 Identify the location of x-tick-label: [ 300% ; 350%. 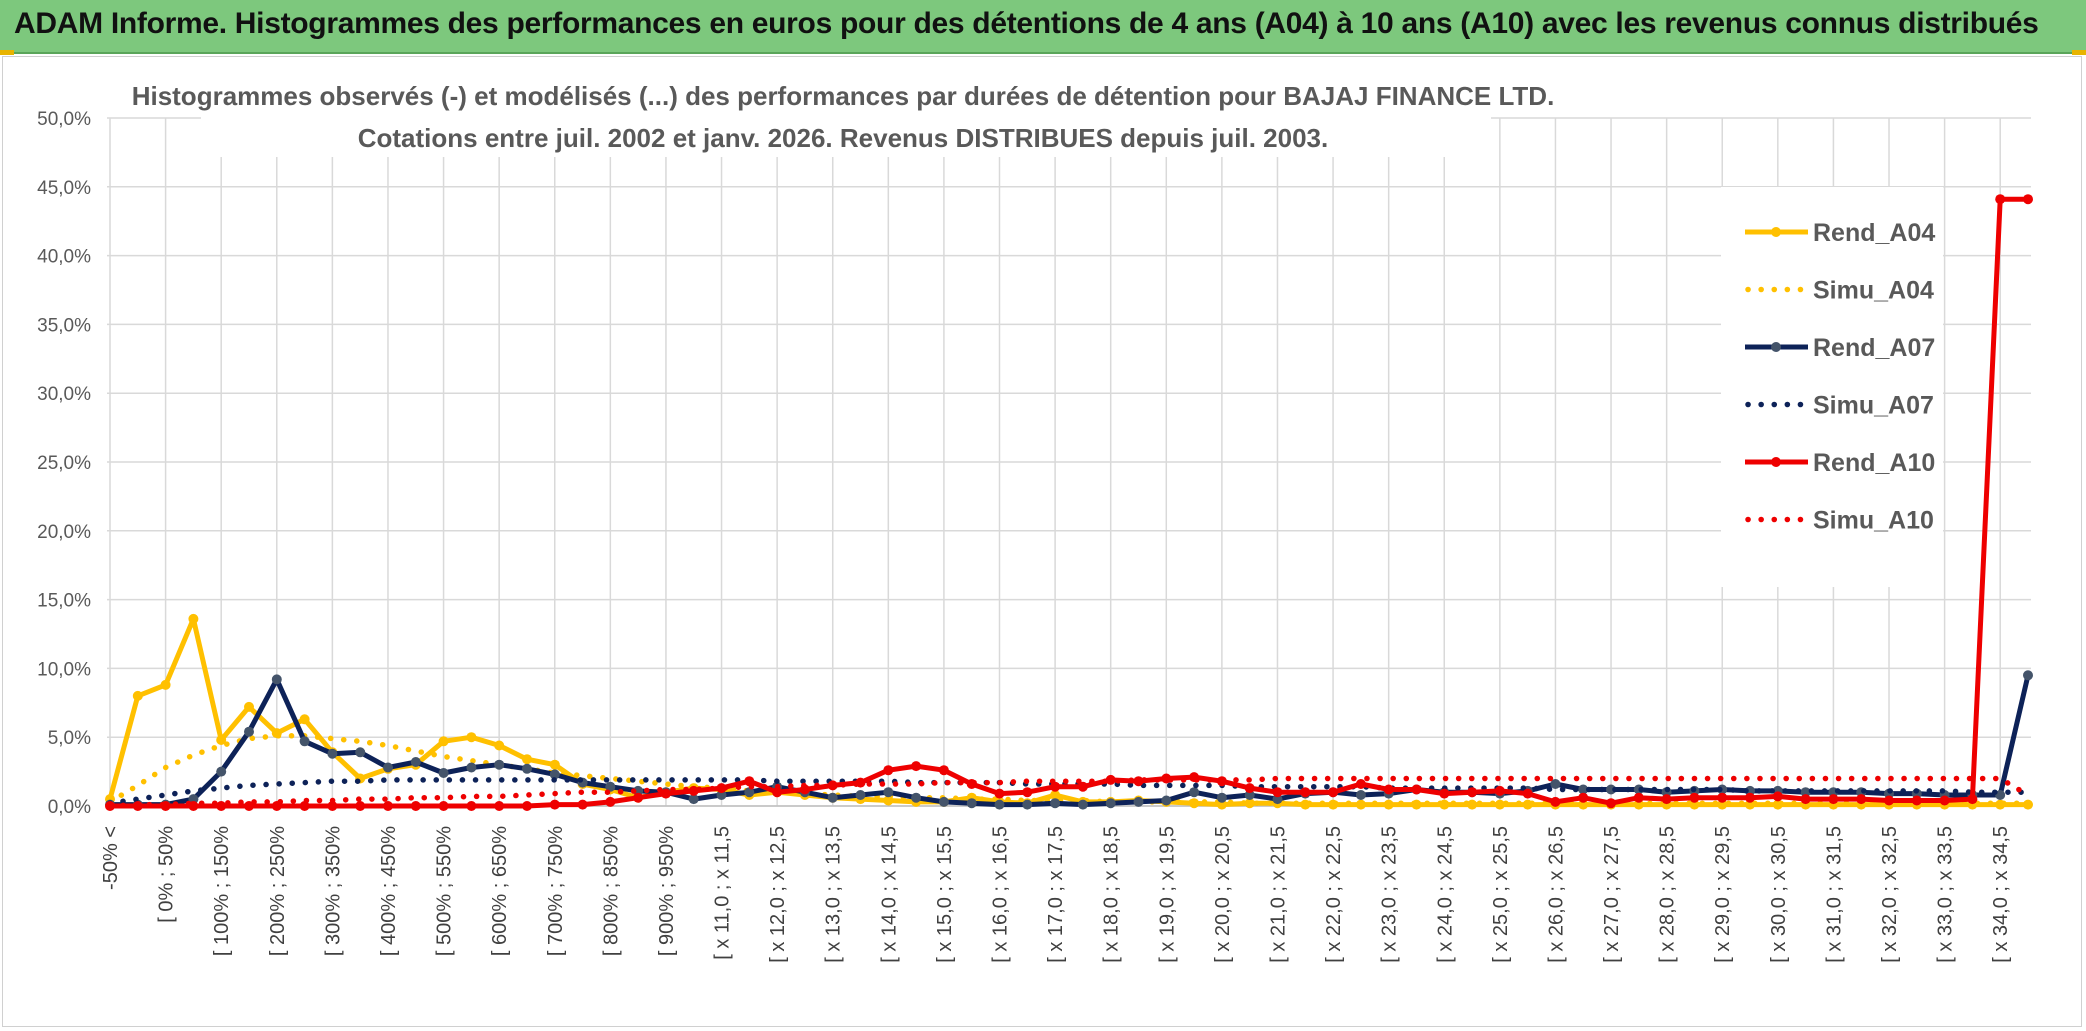
(333, 891).